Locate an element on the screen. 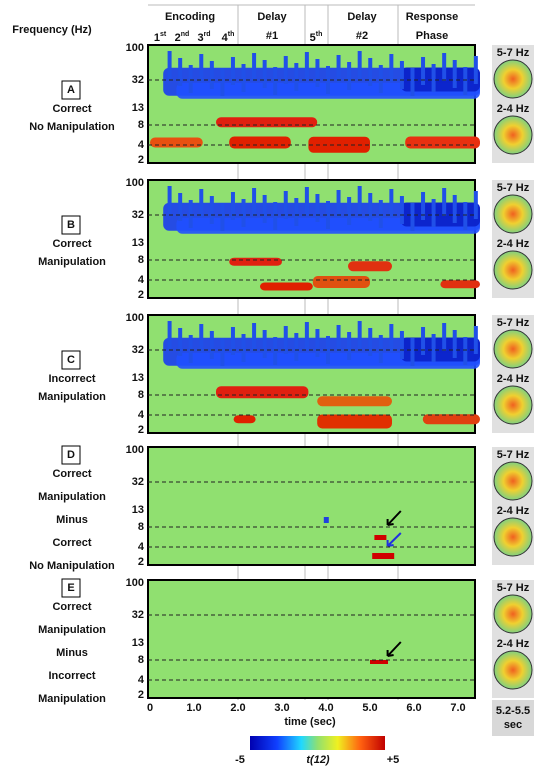 This screenshot has height=769, width=534. ordinal-n: 2 is located at coordinates (178, 38).